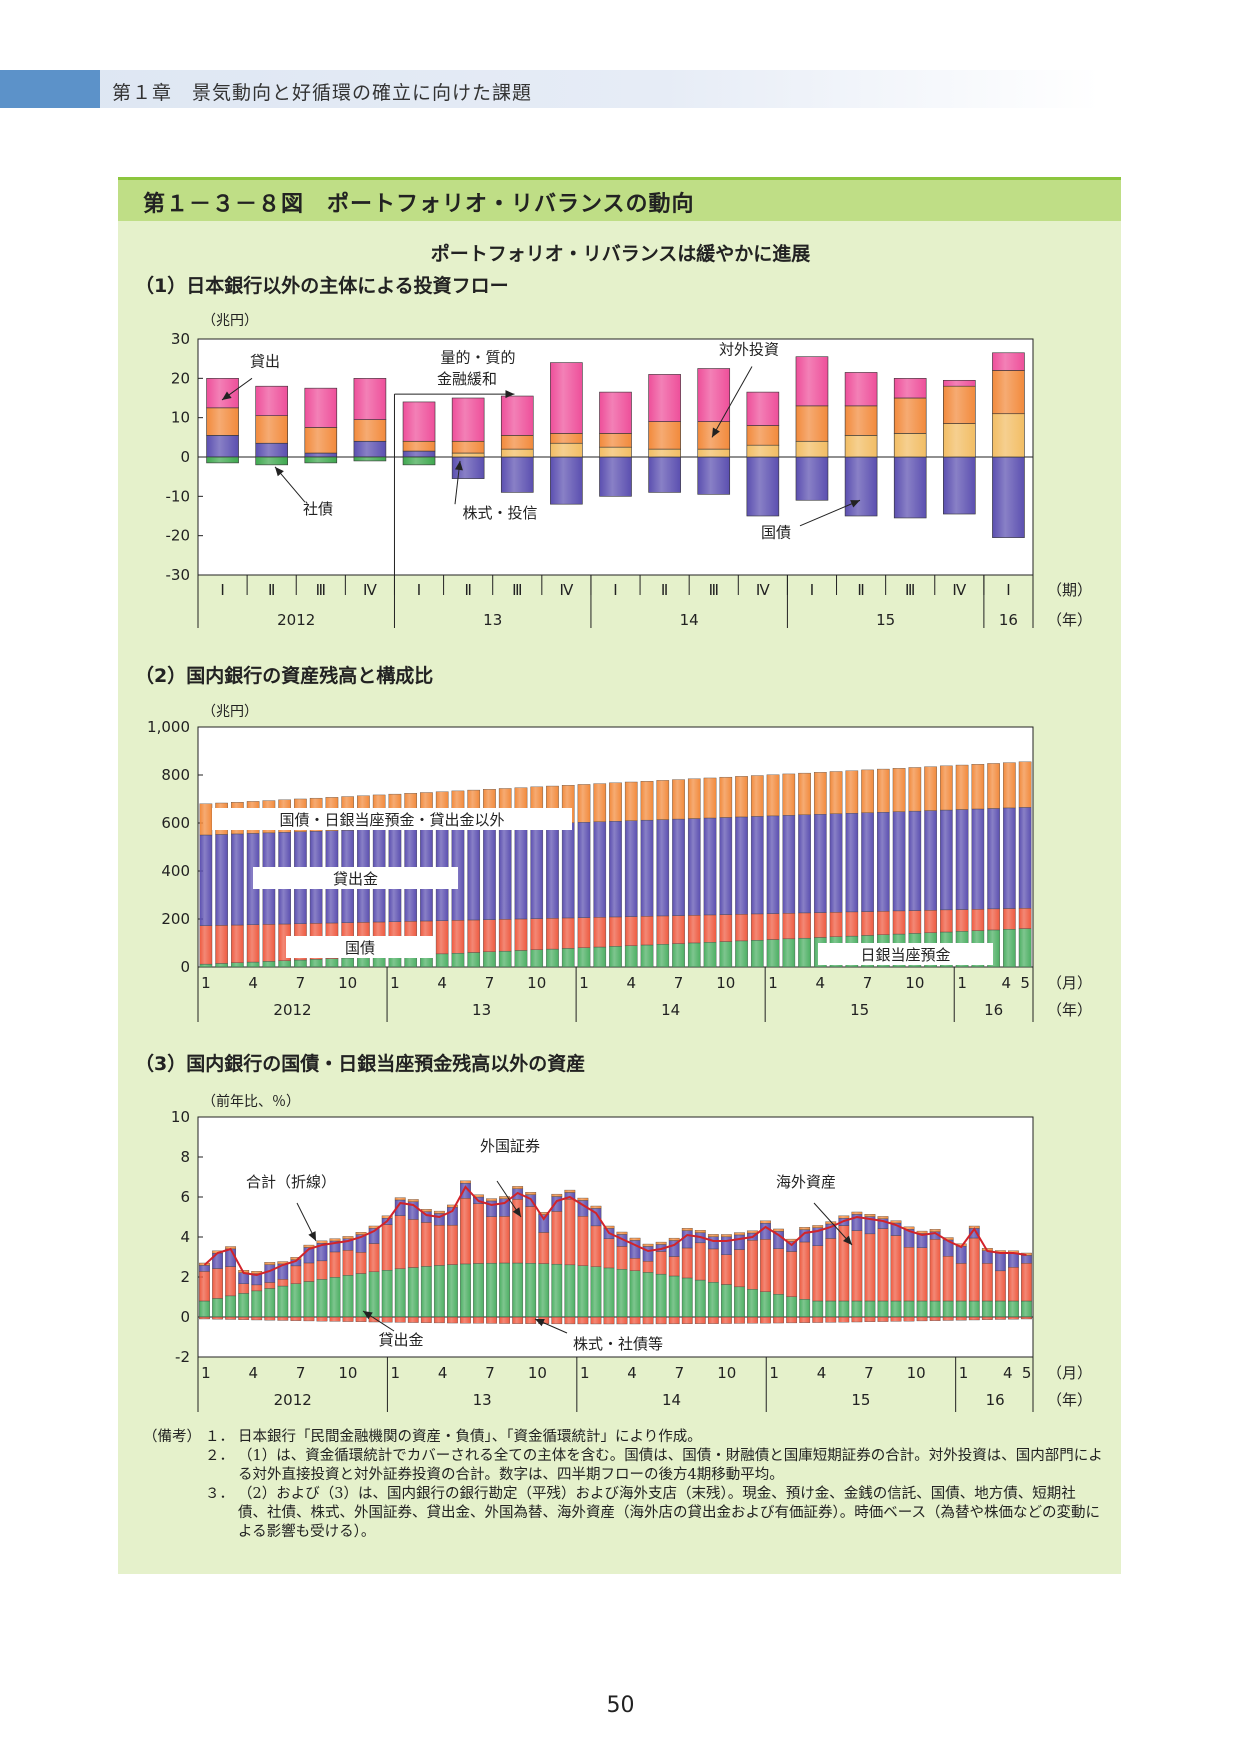 This screenshot has width=1241, height=1754. Describe the element at coordinates (1027, 1373) in the screenshot. I see `chart3-month-label: 5` at that location.